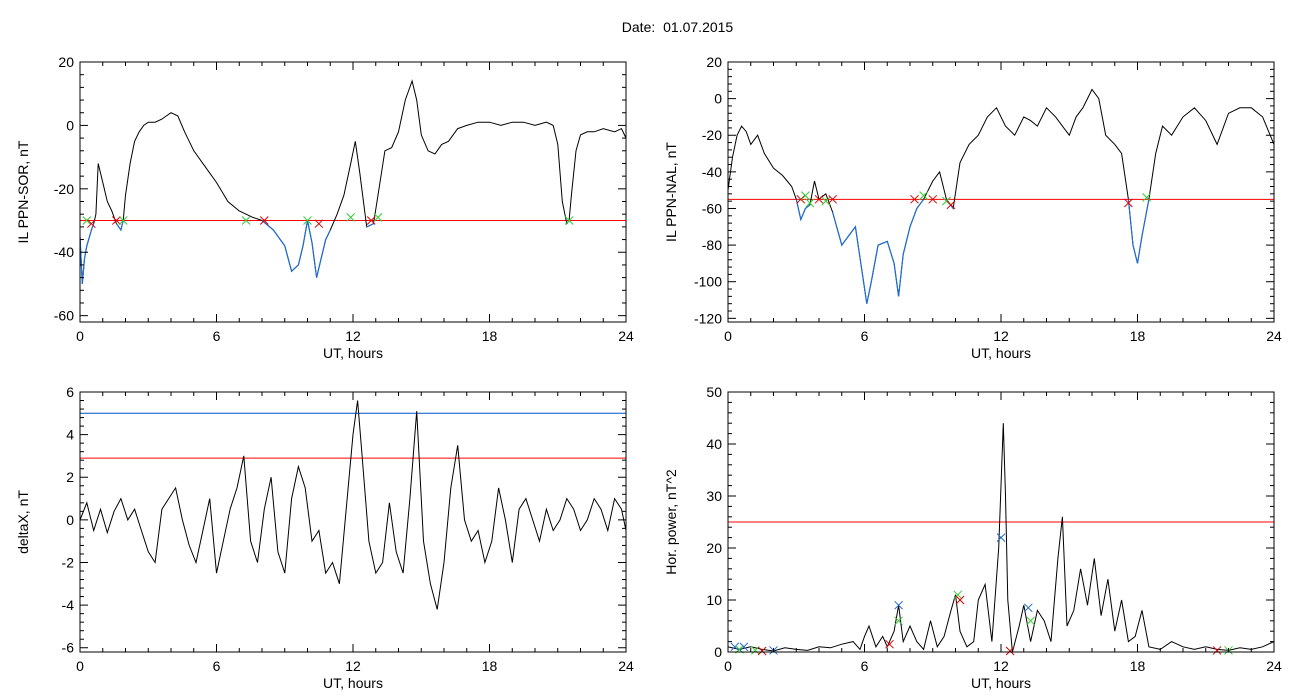 The width and height of the screenshot is (1300, 700). Describe the element at coordinates (70, 392) in the screenshot. I see `y-tick-label: 6` at that location.